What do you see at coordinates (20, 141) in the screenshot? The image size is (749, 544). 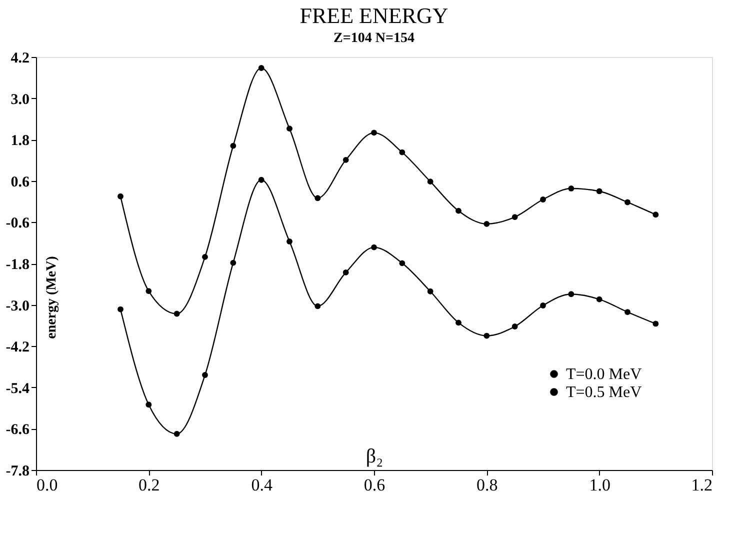 I see `y-tick-label: 1.8` at bounding box center [20, 141].